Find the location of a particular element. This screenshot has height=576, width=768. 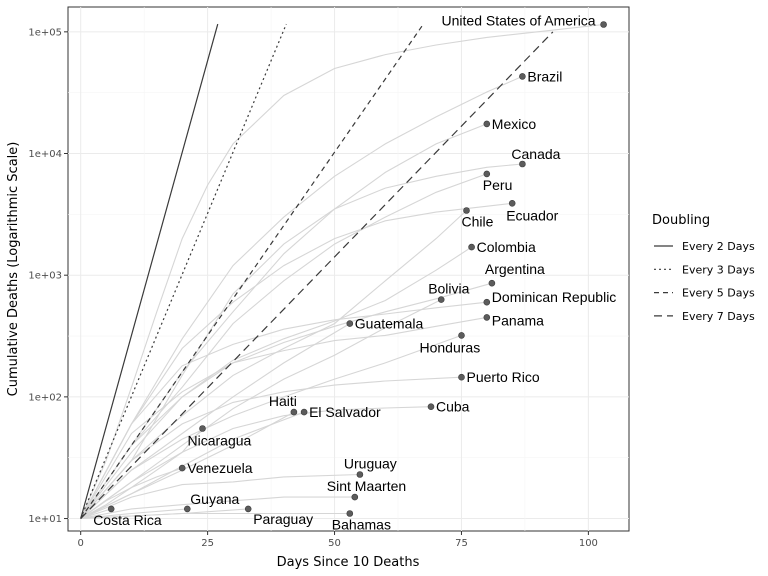

x-tick-label: 25 is located at coordinates (207, 543).